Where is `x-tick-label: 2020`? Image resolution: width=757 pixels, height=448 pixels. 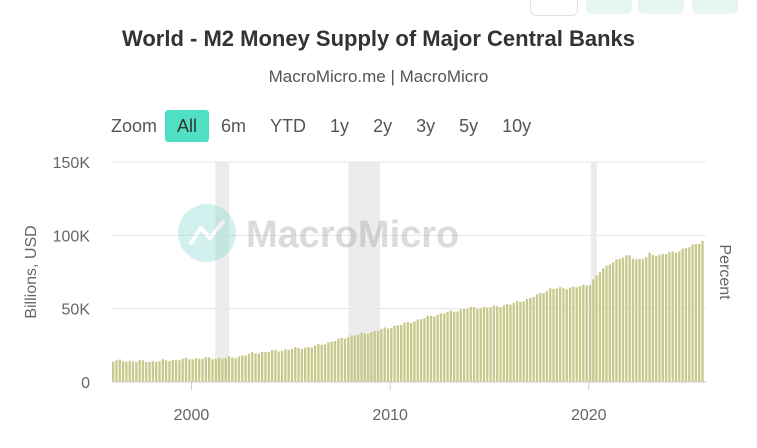 x-tick-label: 2020 is located at coordinates (589, 415).